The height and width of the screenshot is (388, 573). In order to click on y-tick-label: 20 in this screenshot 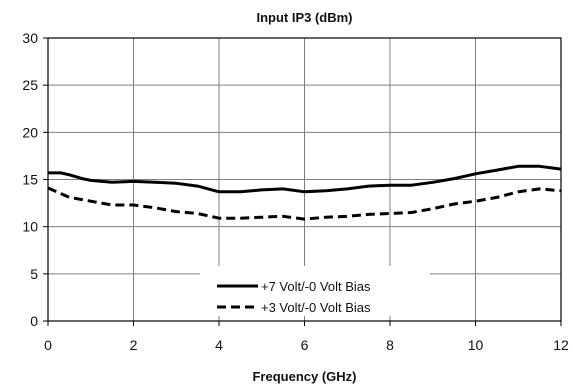, I will do `click(30, 132)`.